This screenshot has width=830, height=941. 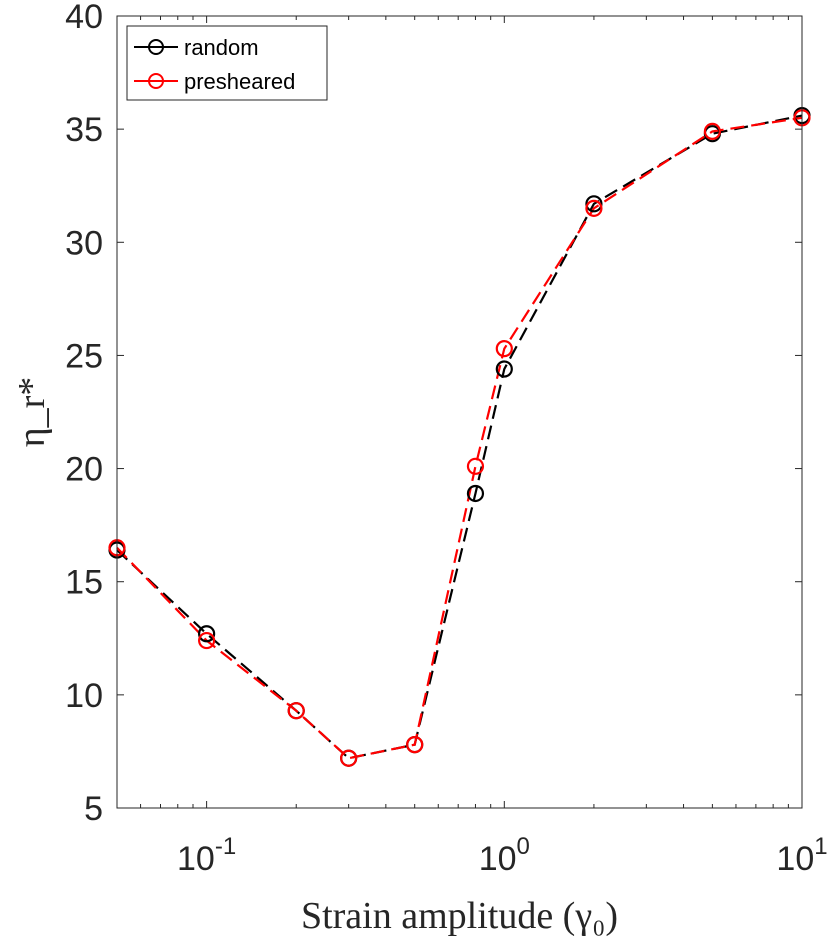 I want to click on y-tick-label: 30, so click(x=84, y=243).